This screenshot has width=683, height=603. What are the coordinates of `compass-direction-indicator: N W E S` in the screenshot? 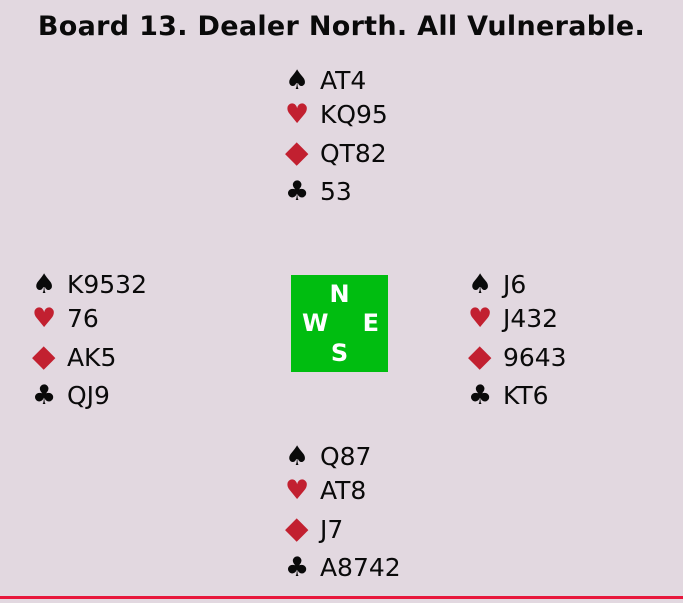 It's located at (339, 323).